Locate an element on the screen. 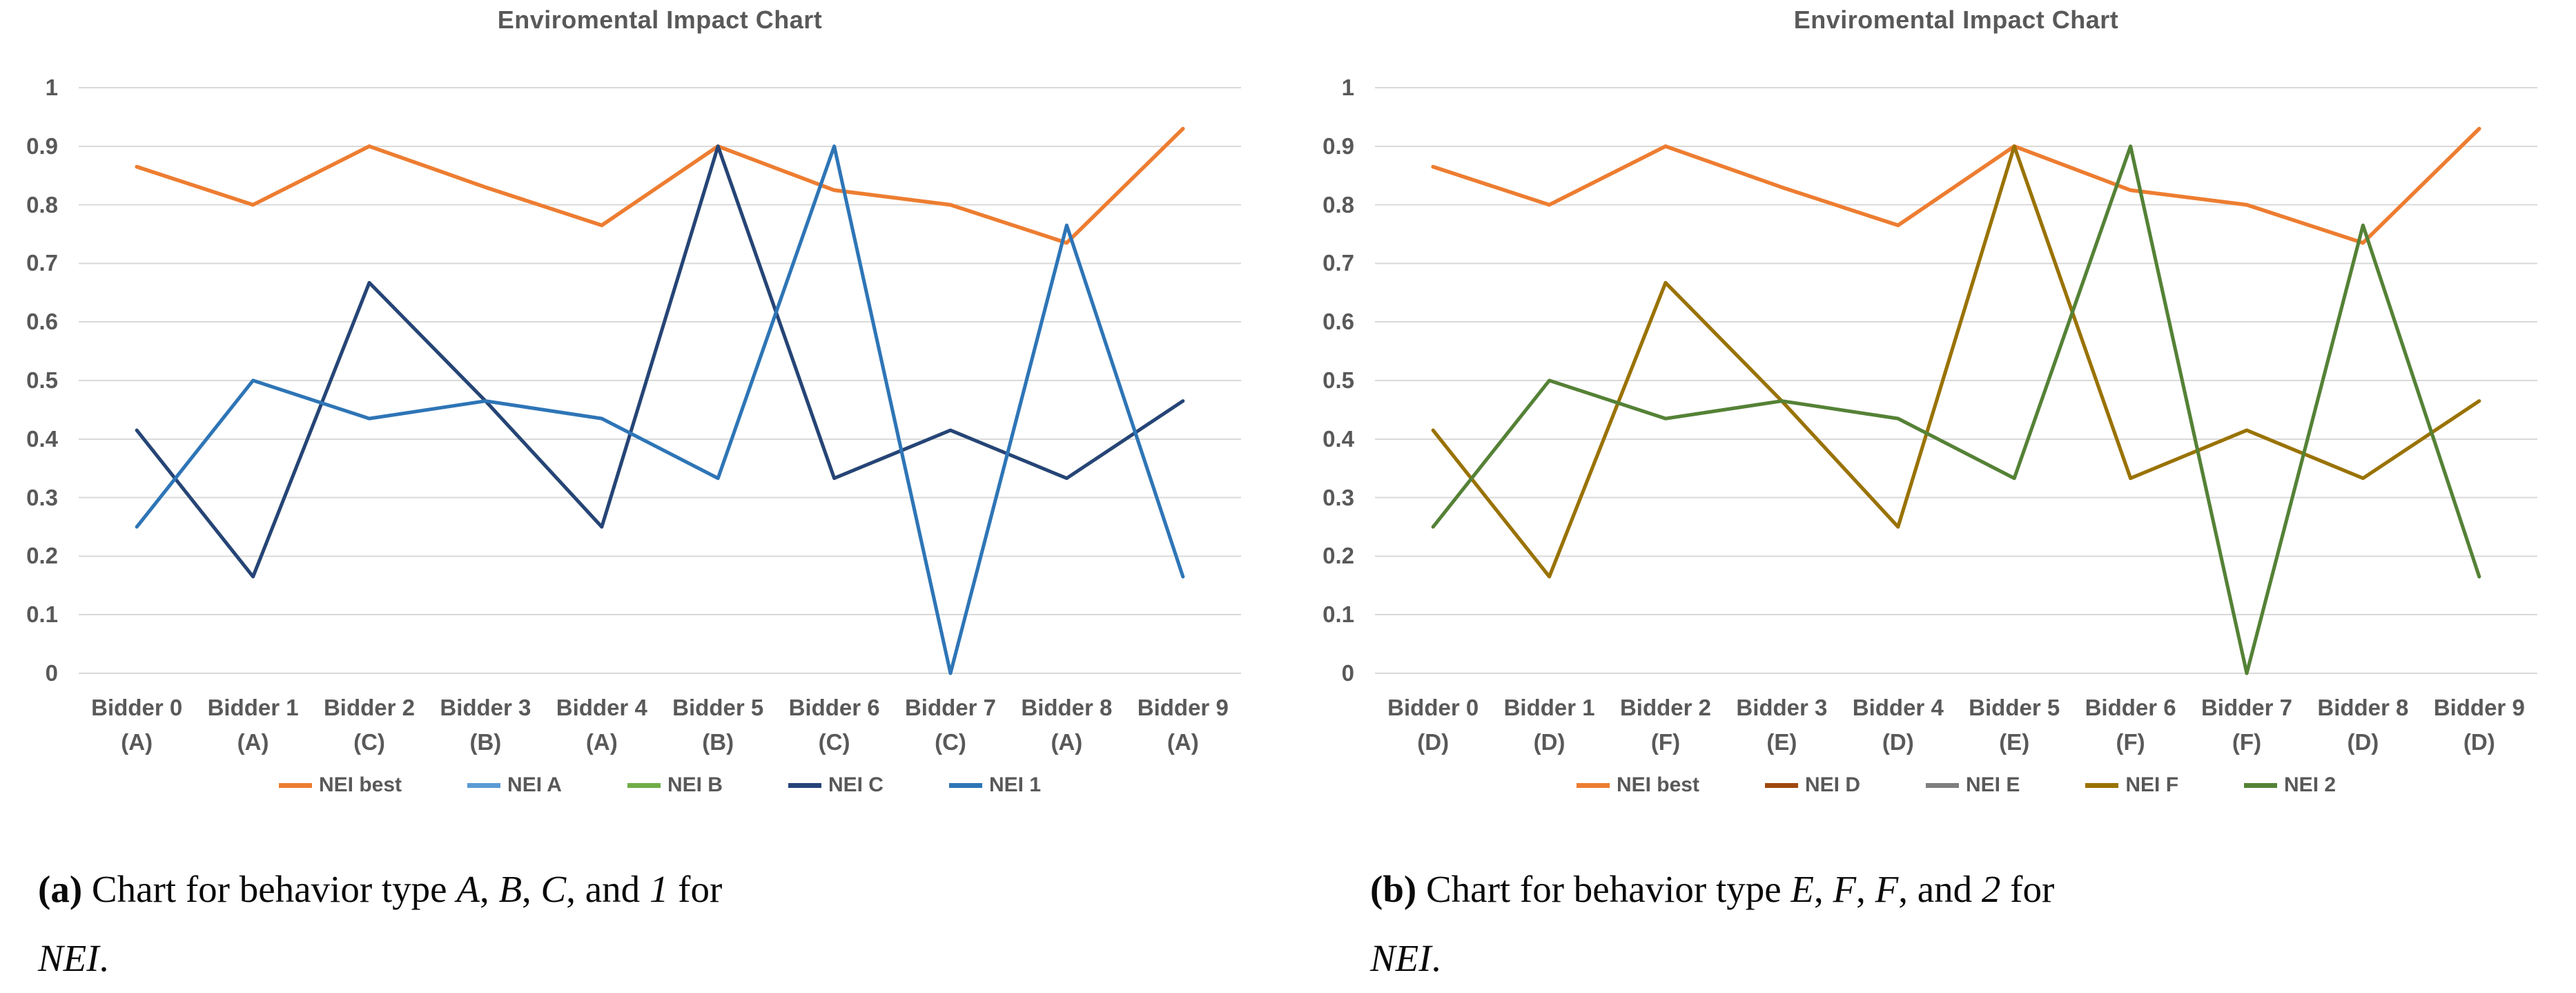 This screenshot has height=993, width=2576. x-tick-line2: (F) is located at coordinates (2247, 742).